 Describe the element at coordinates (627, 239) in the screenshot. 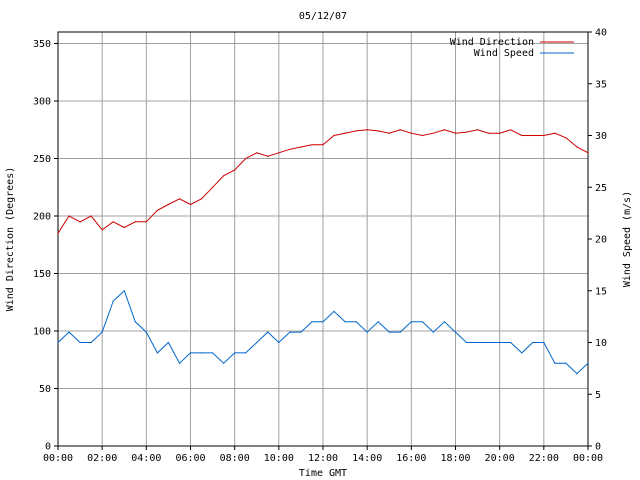

I see `right-axis-label: Wind Speed (m/s)` at that location.